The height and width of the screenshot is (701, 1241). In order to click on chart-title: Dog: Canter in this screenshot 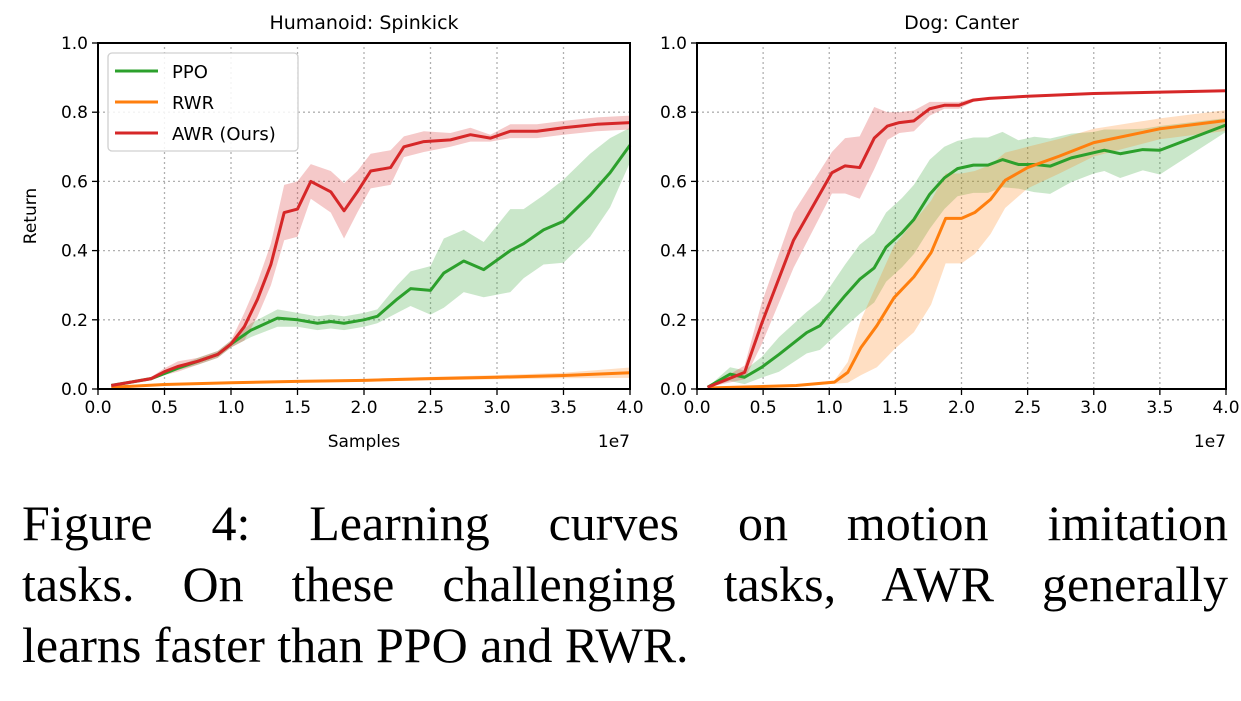, I will do `click(961, 23)`.